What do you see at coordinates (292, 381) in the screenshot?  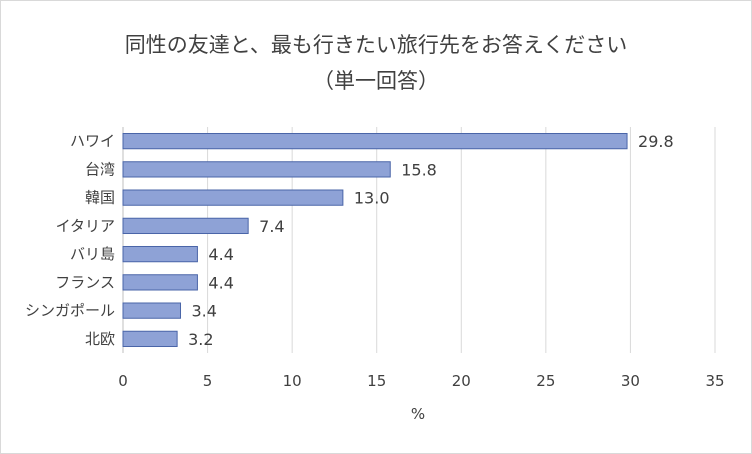 I see `x-tick-label: 10` at bounding box center [292, 381].